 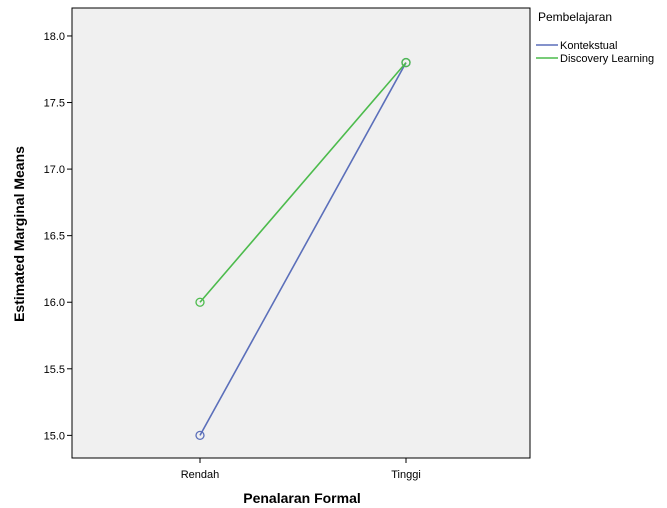 I want to click on legend-label: Discovery Learning, so click(x=607, y=59).